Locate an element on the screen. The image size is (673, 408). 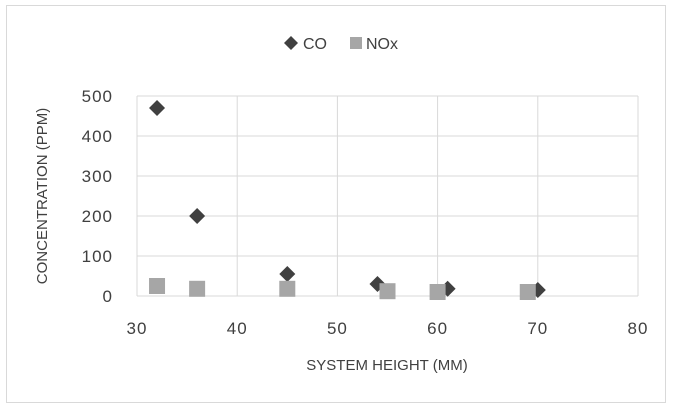
y-axis-title: CONCENTRATION (PPM) is located at coordinates (42, 196).